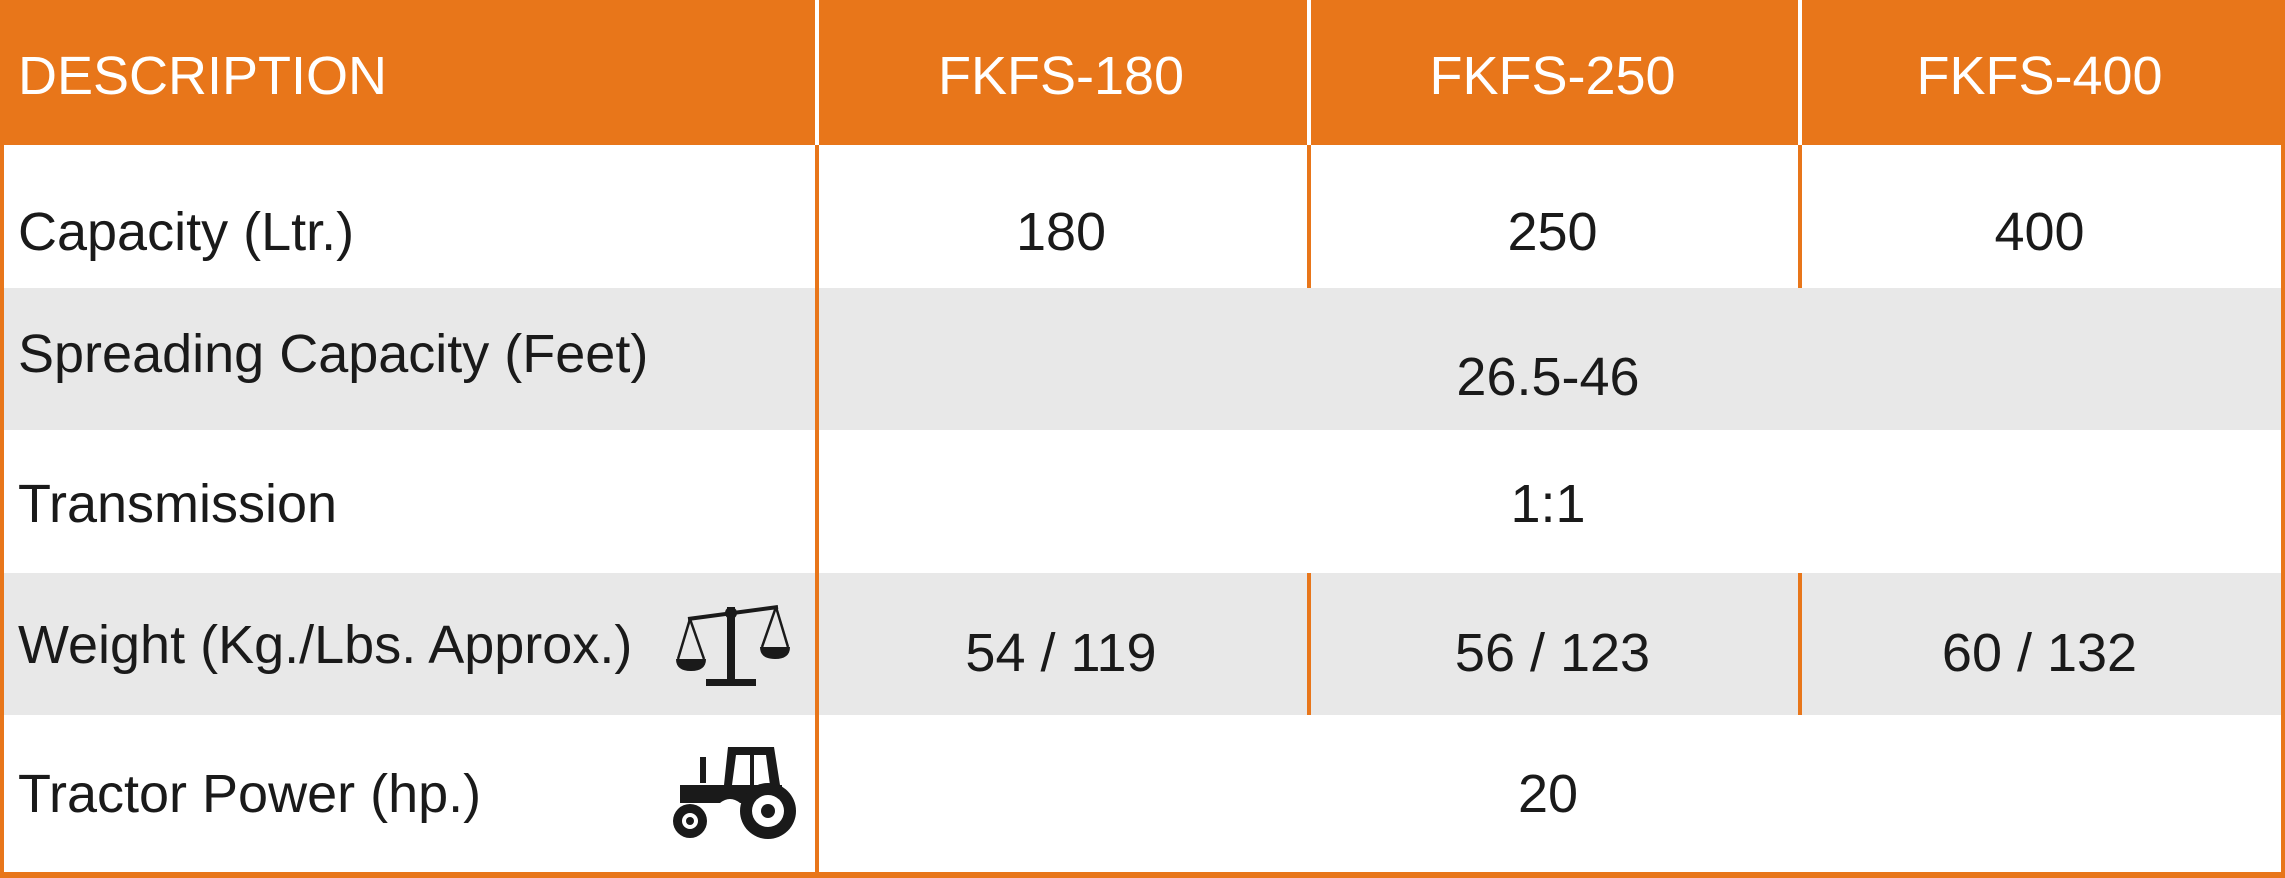 Image resolution: width=2285 pixels, height=878 pixels. Describe the element at coordinates (1061, 75) in the screenshot. I see `header-model-180: FKFS-180` at that location.